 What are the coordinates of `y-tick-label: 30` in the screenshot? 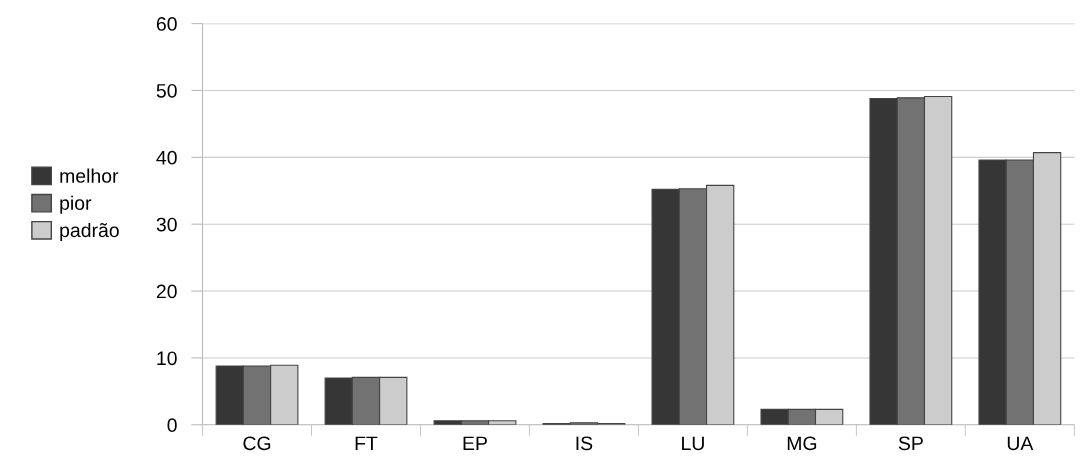 It's located at (166, 224).